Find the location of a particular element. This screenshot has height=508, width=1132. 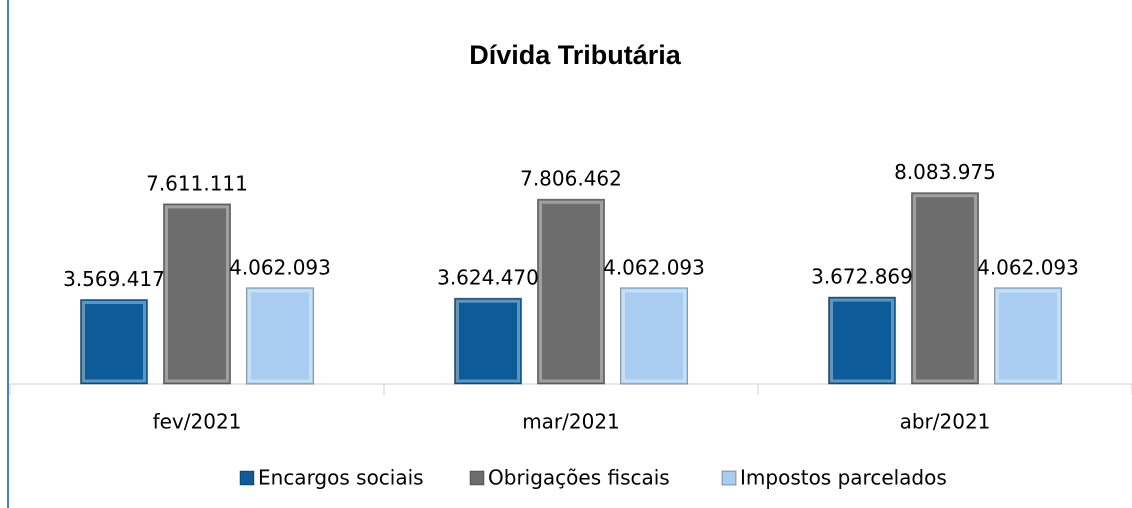

data-label: 3.672.869 is located at coordinates (862, 277).